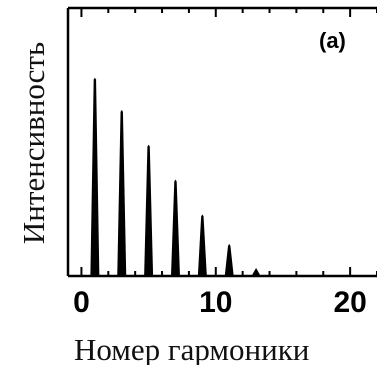  What do you see at coordinates (215, 302) in the screenshot?
I see `x-tick-label: 10` at bounding box center [215, 302].